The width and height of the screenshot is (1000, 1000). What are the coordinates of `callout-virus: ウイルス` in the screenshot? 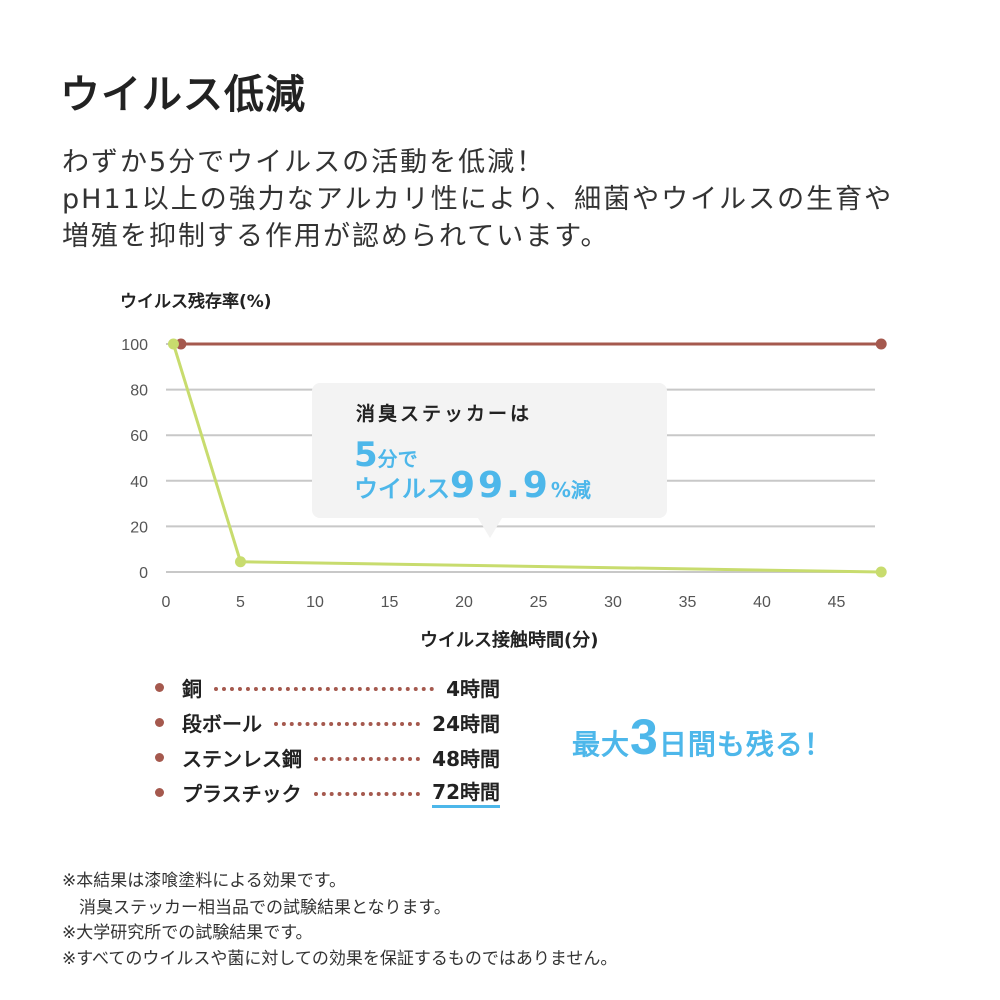 It's located at (402, 489).